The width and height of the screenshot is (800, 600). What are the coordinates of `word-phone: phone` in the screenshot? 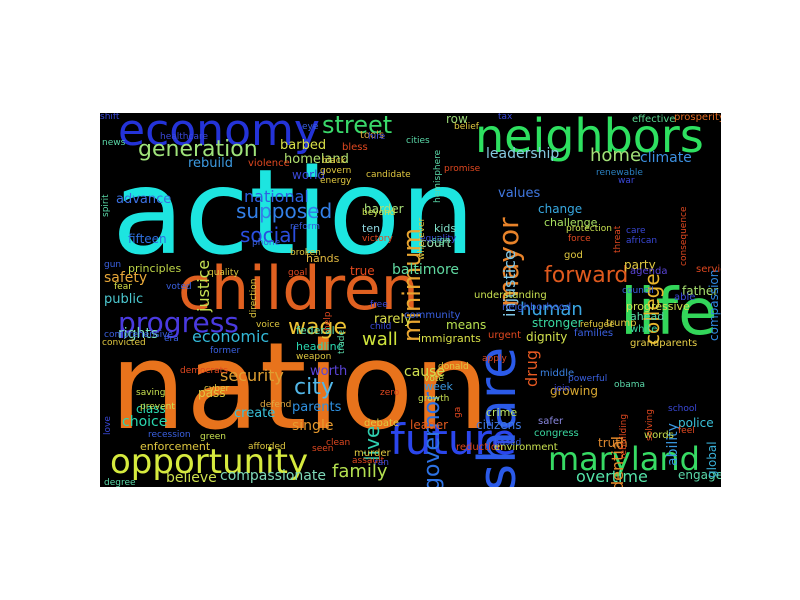 It's located at (266, 243).